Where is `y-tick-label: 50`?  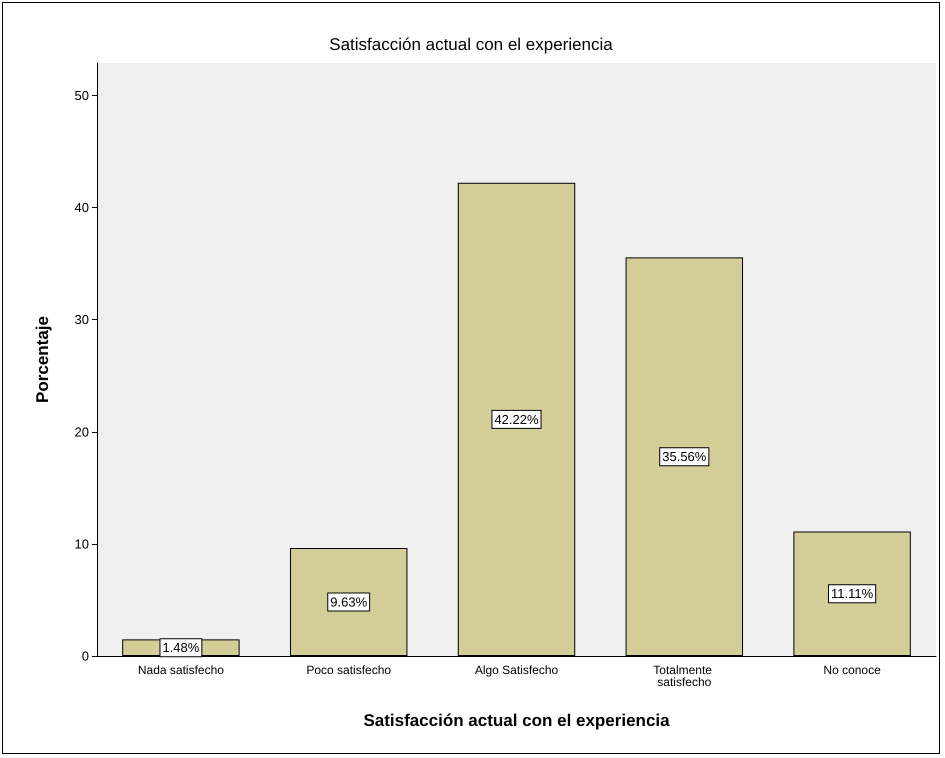
y-tick-label: 50 is located at coordinates (81, 96).